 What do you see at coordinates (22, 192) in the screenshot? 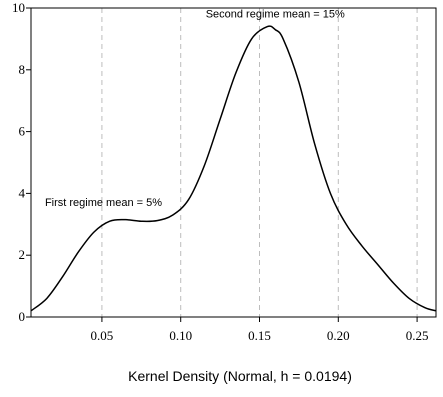
I see `y-tick-label-2: 4` at bounding box center [22, 192].